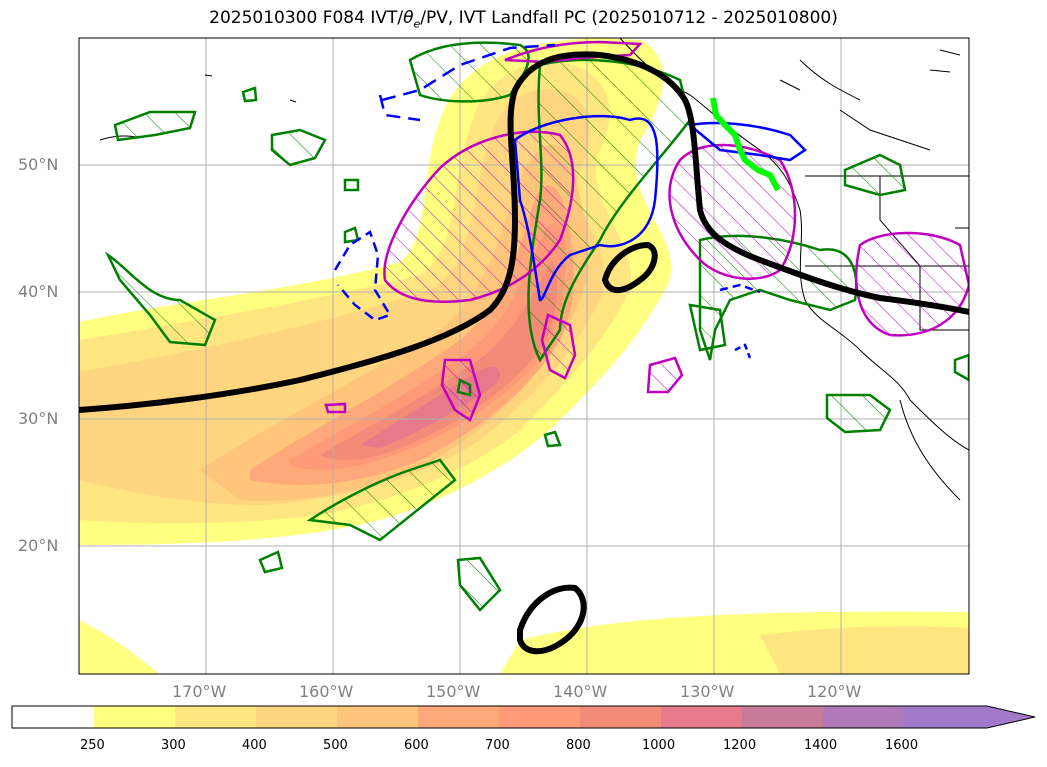 Image resolution: width=1047 pixels, height=767 pixels. I want to click on colorbar-tick-250: 250, so click(92, 745).